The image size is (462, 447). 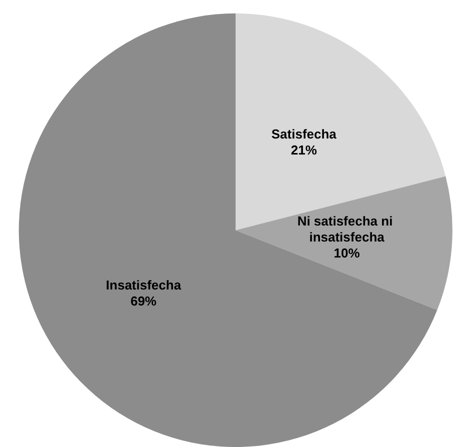 What do you see at coordinates (347, 253) in the screenshot?
I see `data-label: 10%` at bounding box center [347, 253].